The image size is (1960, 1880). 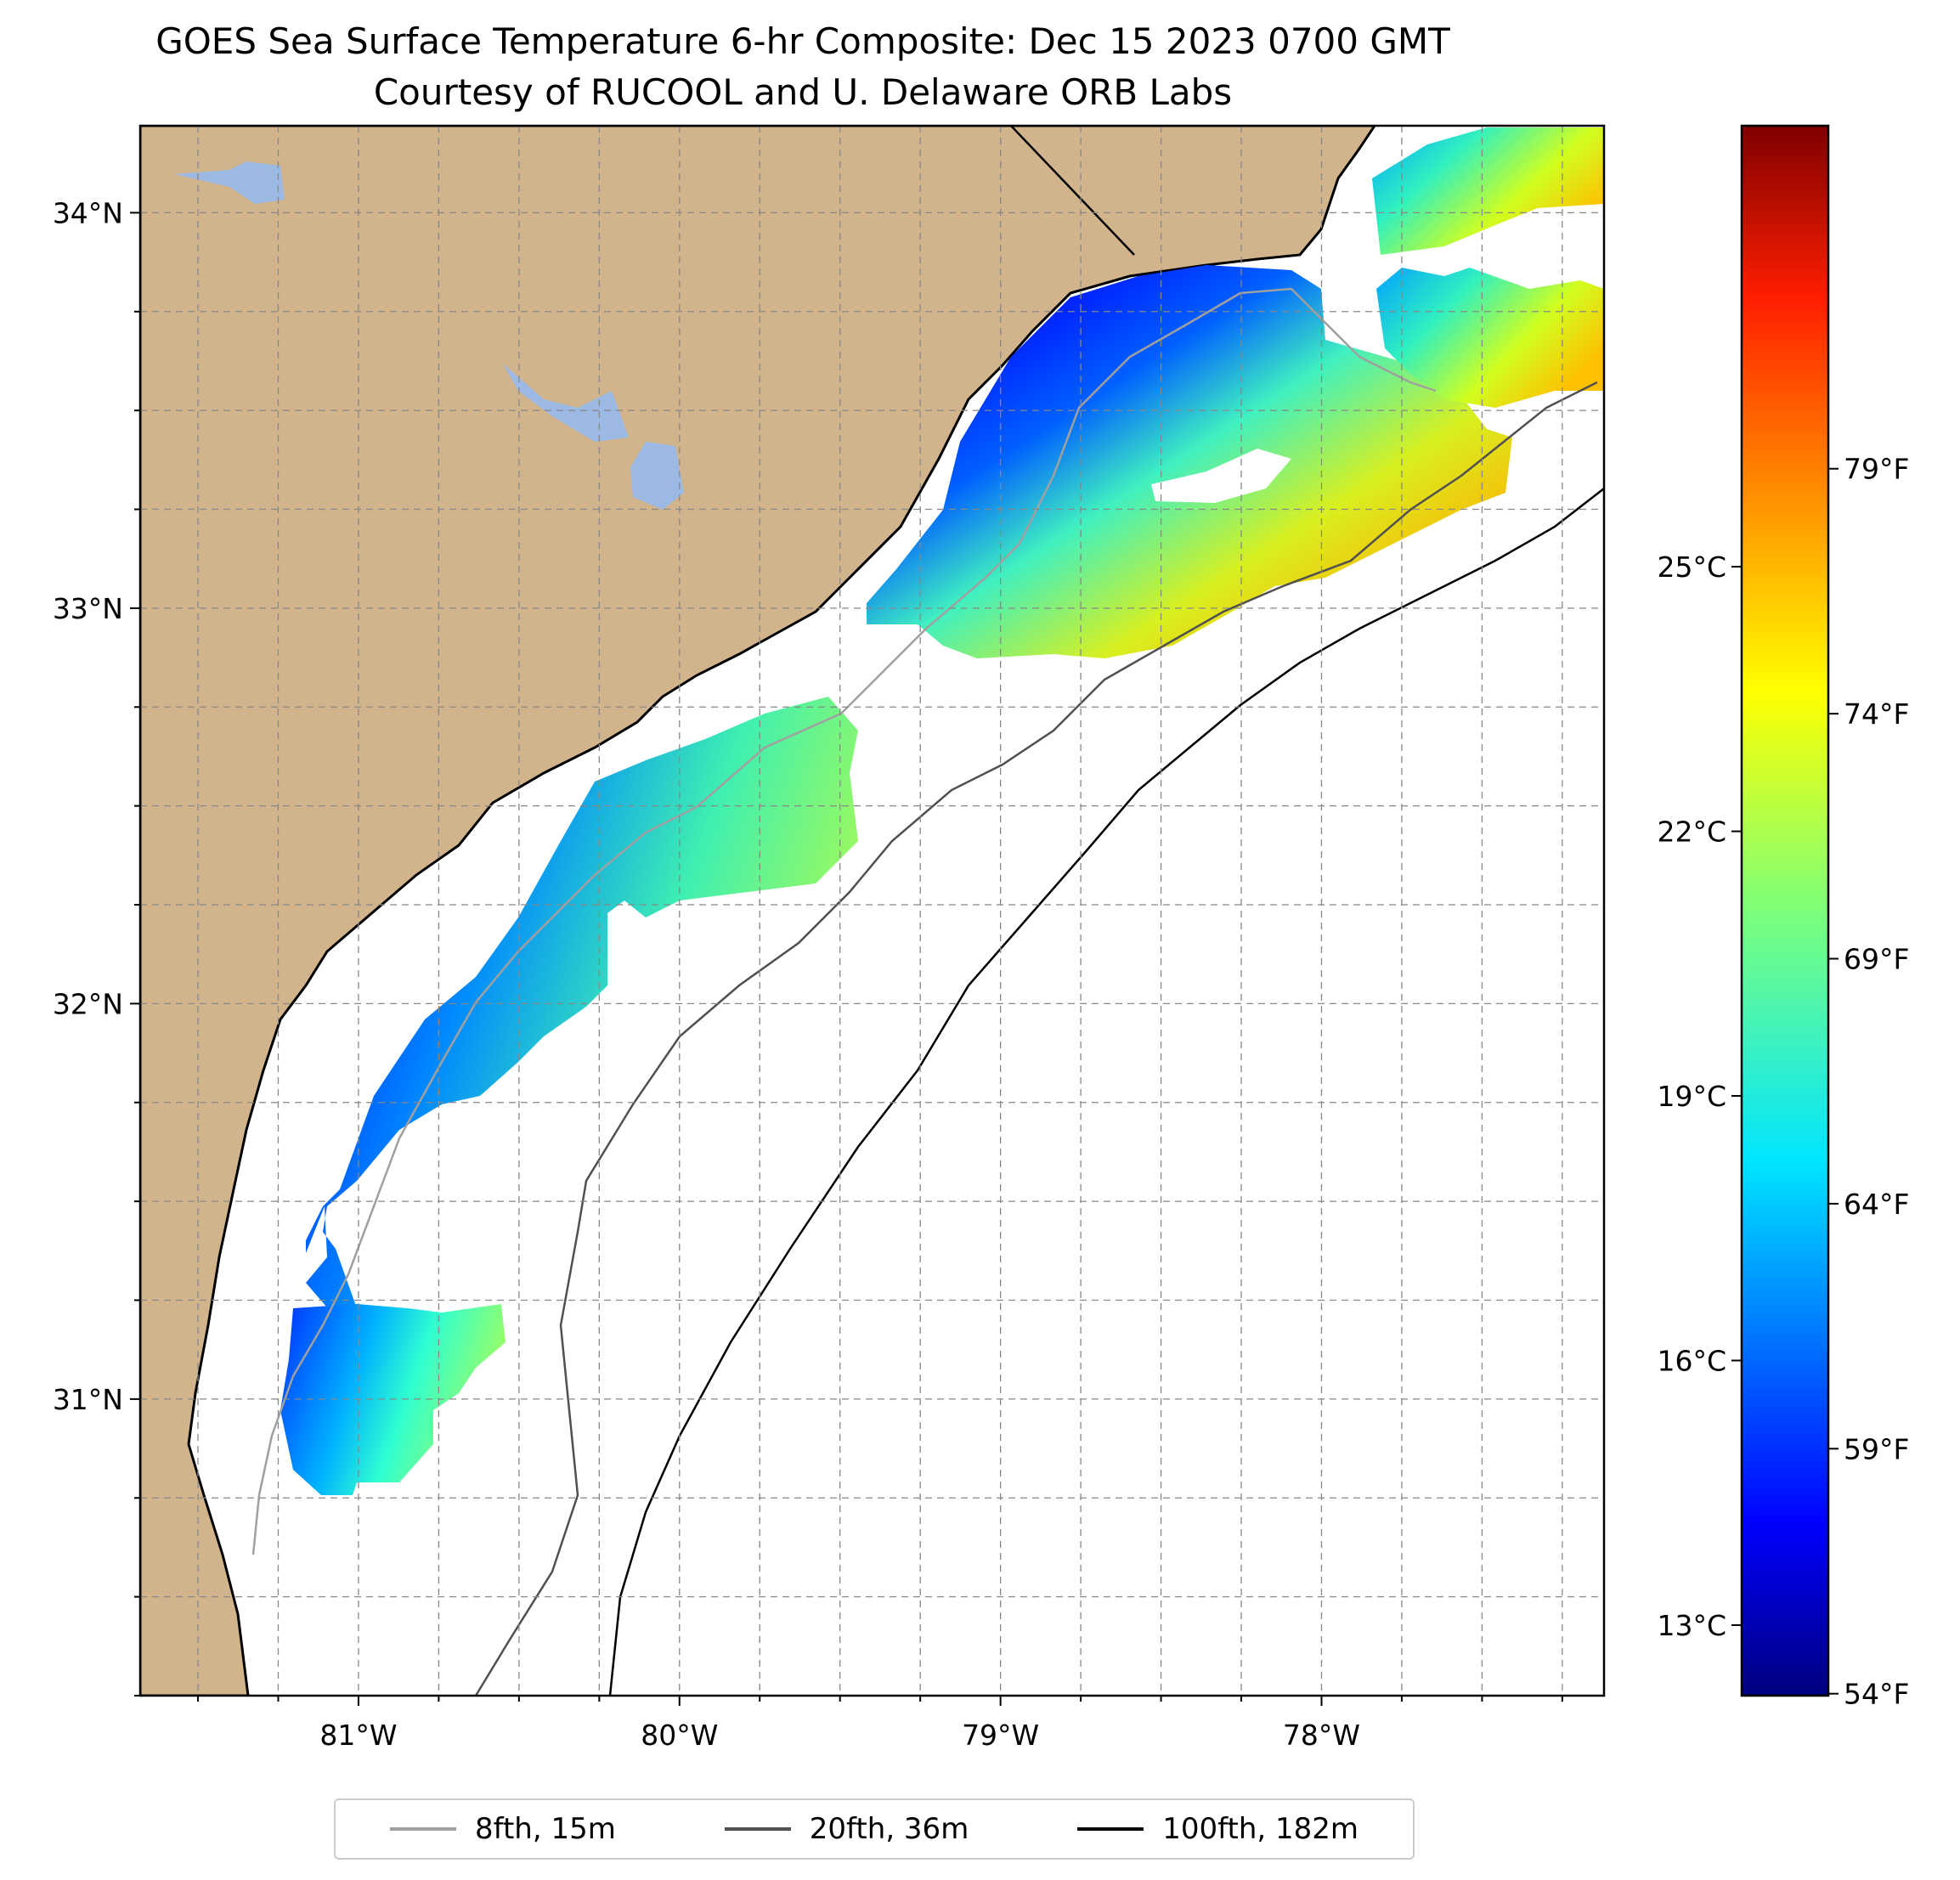 What do you see at coordinates (1876, 1694) in the screenshot?
I see `fahrenheit-tick-label: 54°F` at bounding box center [1876, 1694].